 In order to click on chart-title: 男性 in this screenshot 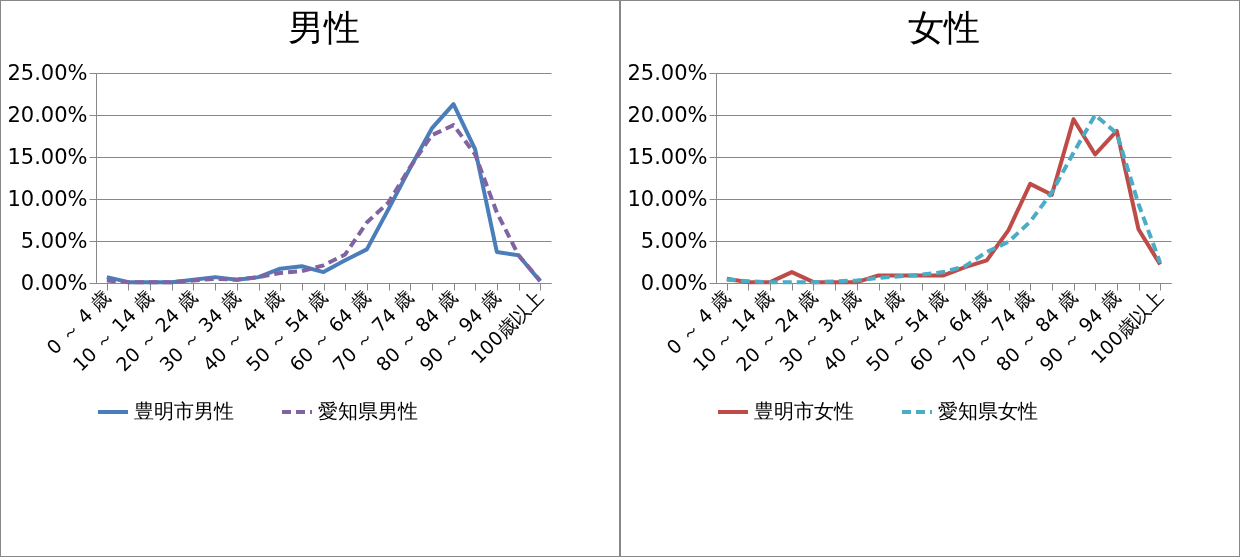, I will do `click(323, 27)`.